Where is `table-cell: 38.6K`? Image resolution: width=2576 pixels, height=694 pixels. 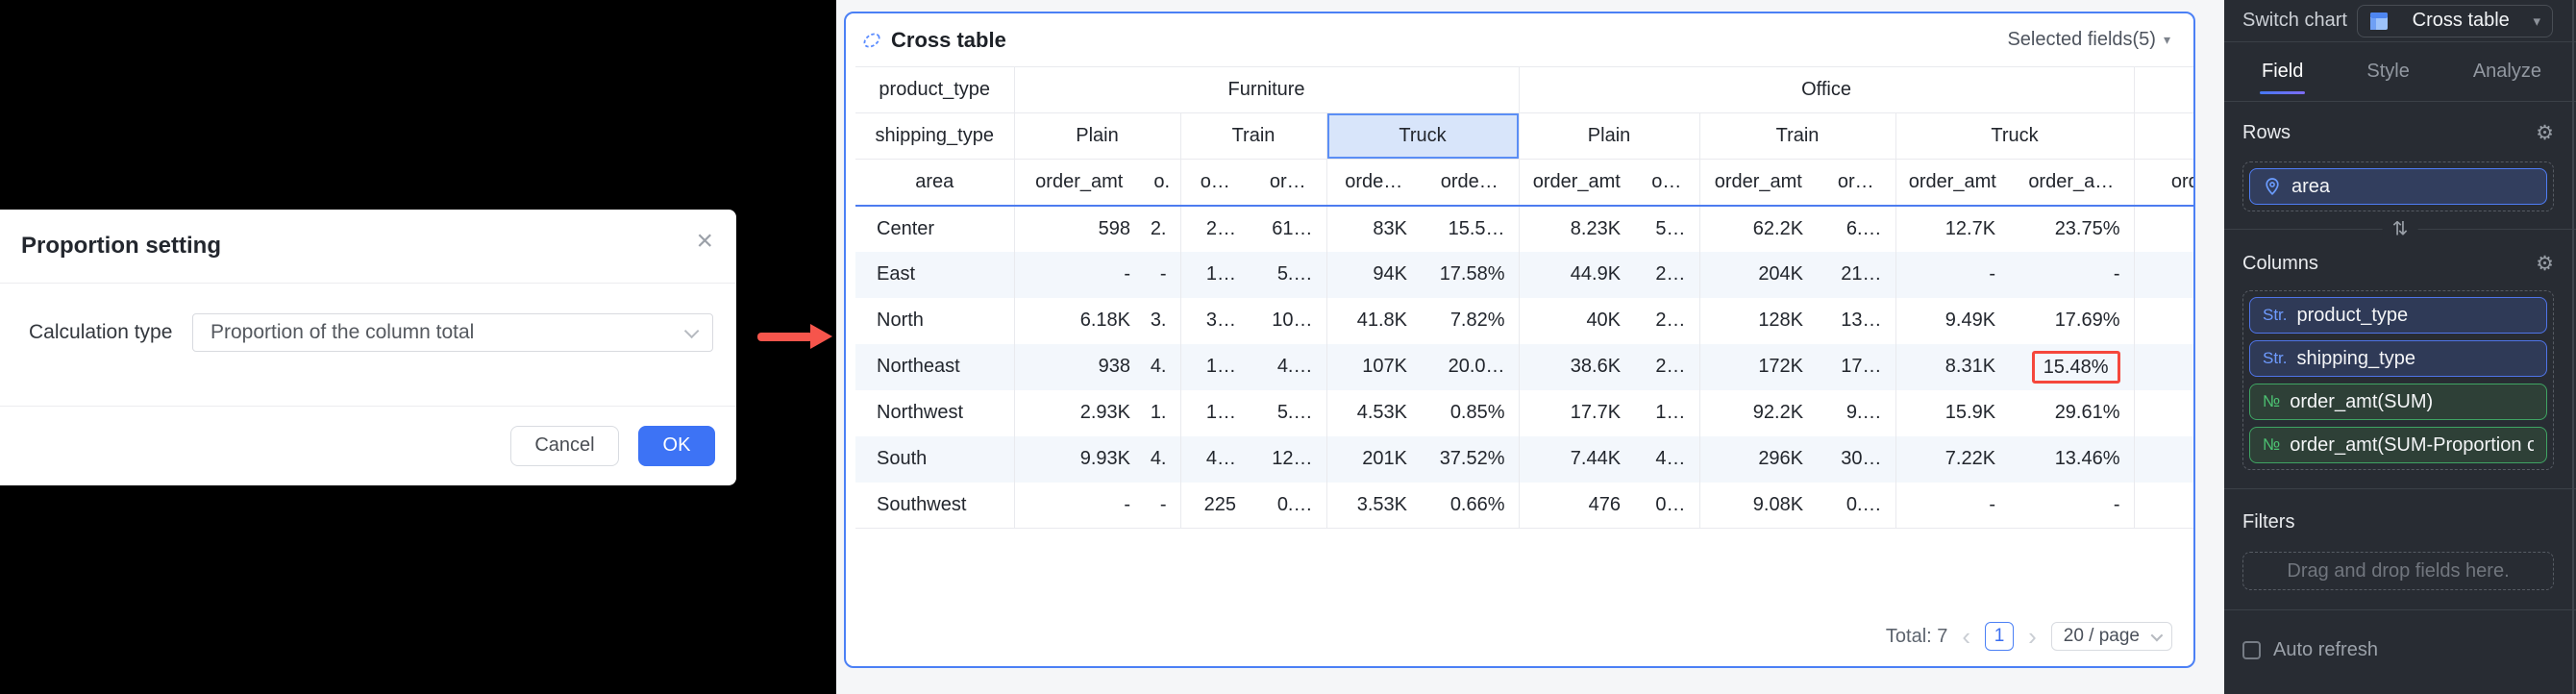 table-cell: 38.6K is located at coordinates (1577, 367).